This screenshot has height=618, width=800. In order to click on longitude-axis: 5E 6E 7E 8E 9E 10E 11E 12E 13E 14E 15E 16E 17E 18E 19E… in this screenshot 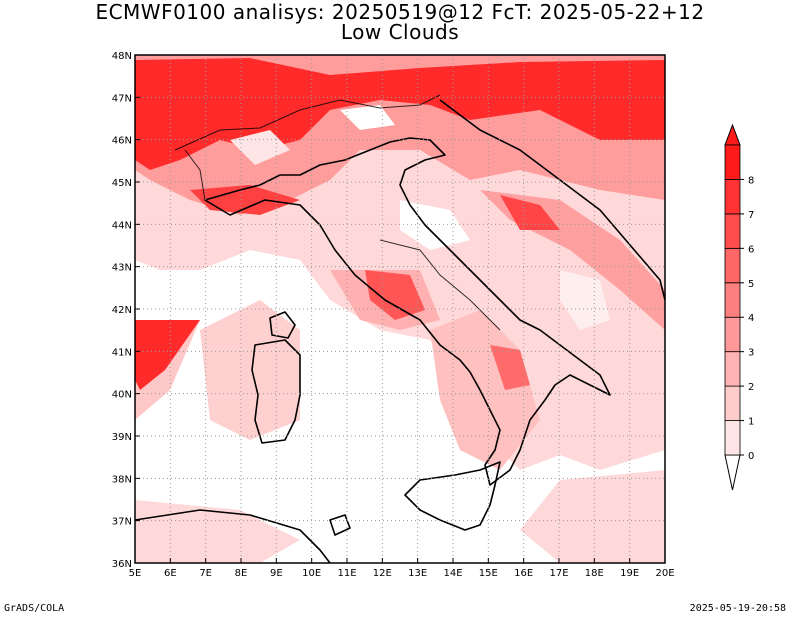, I will do `click(402, 568)`.